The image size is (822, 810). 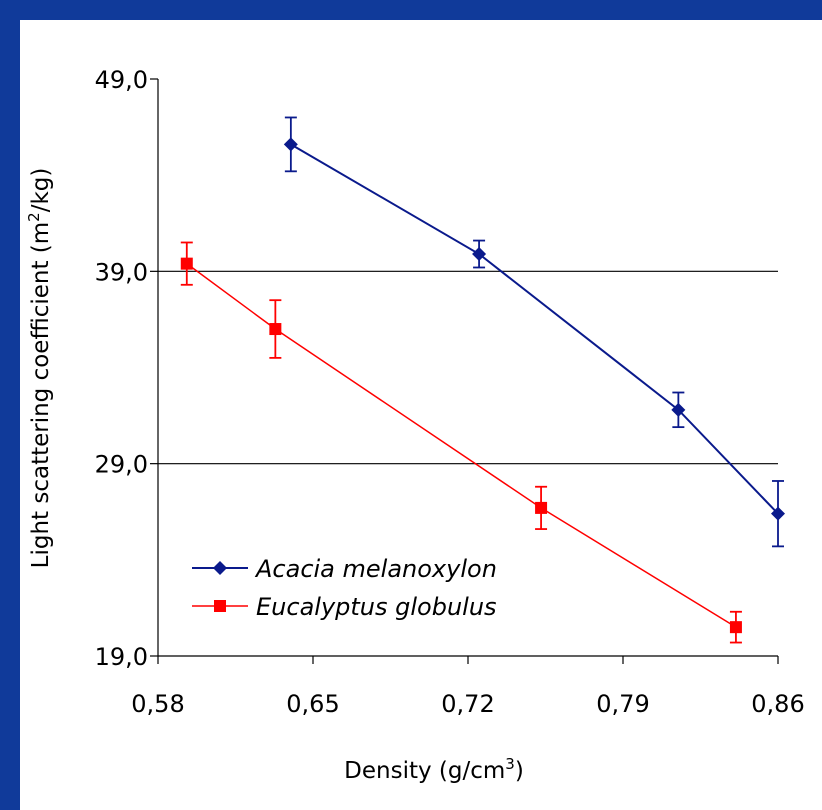 I want to click on legend-label-acacia: Acacia melanoxylon, so click(x=375, y=569).